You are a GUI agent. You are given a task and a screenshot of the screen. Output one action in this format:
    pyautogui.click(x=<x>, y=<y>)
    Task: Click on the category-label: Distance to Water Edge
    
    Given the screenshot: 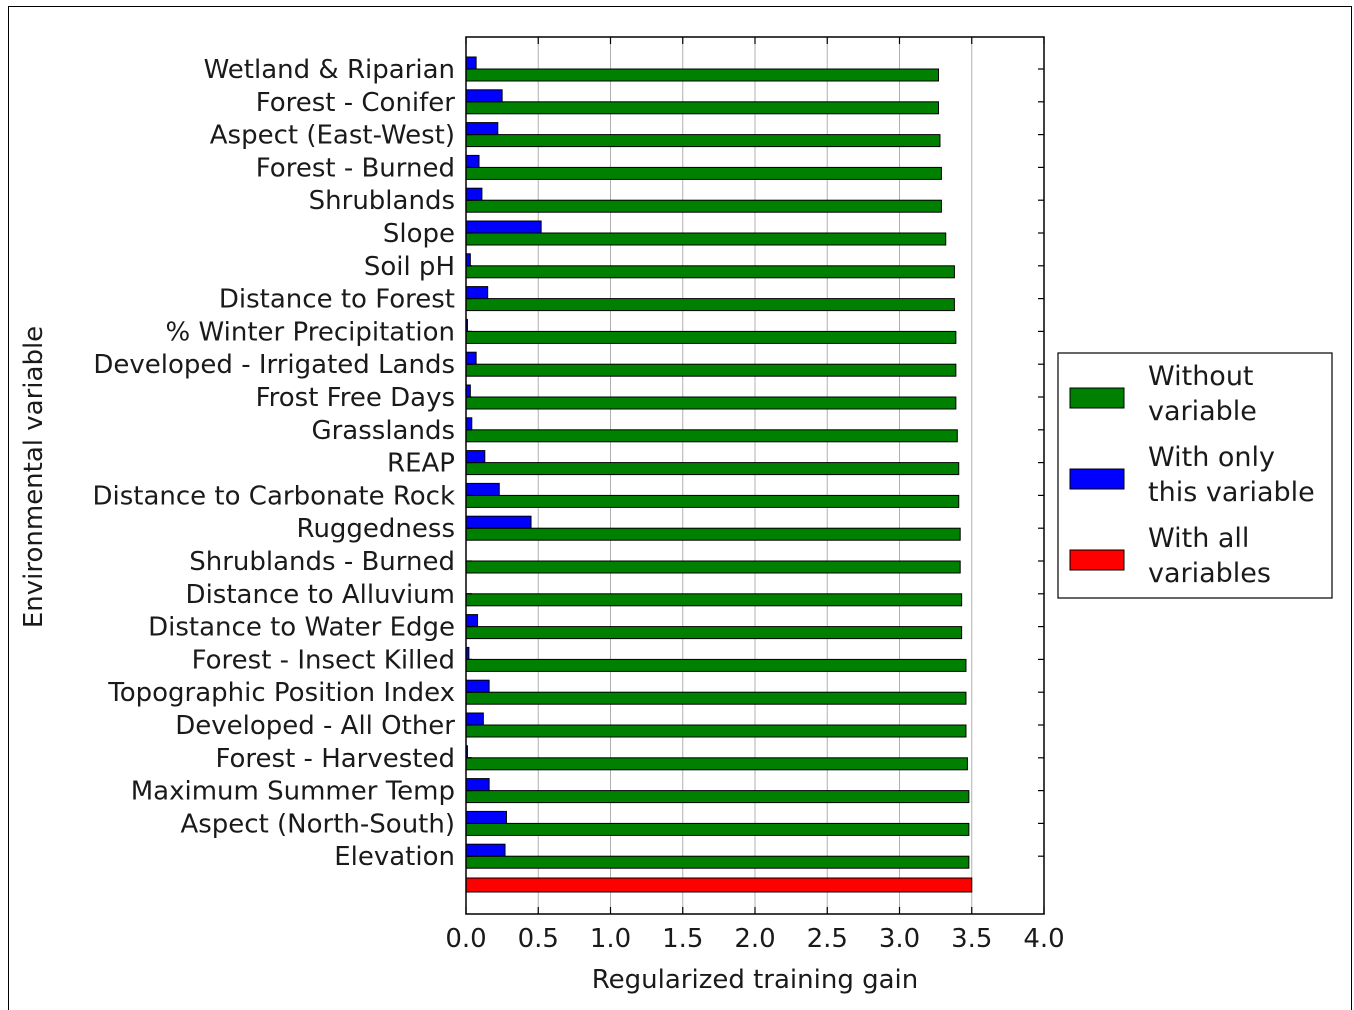 What is the action you would take?
    pyautogui.click(x=301, y=628)
    